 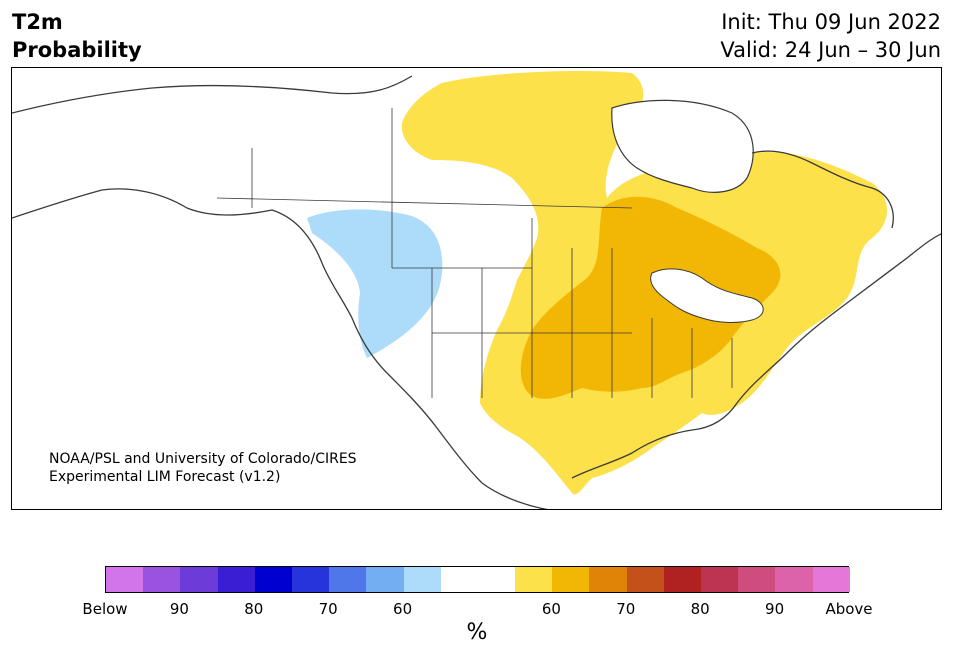 What do you see at coordinates (165, 477) in the screenshot?
I see `credit-line-2: Experimental LIM Forecast (v1.2)` at bounding box center [165, 477].